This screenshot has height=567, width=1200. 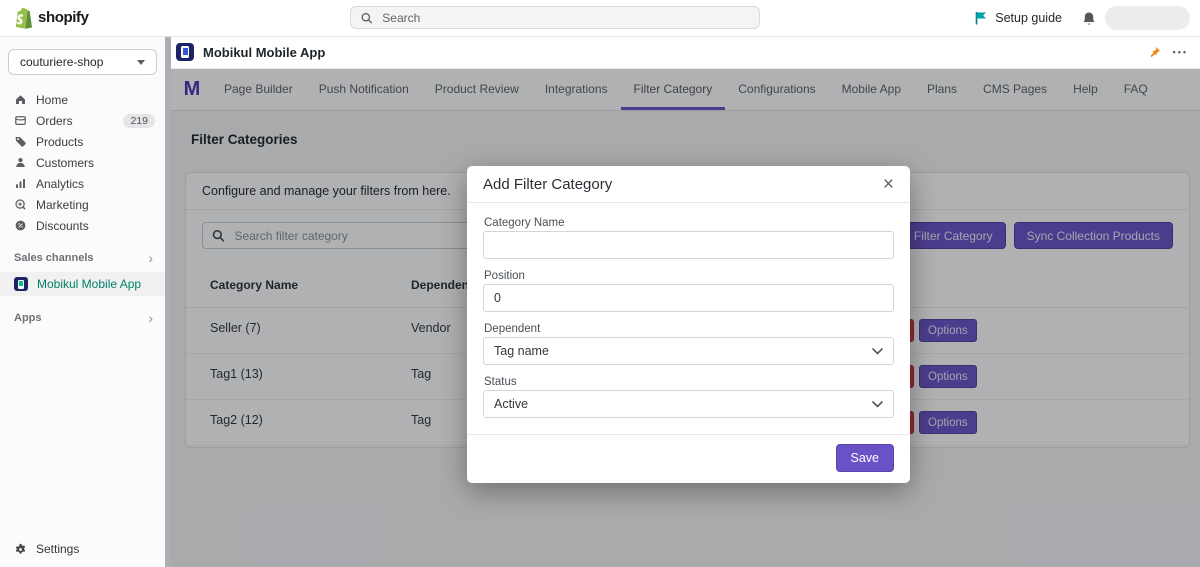 What do you see at coordinates (20, 121) in the screenshot?
I see `orders-icon` at bounding box center [20, 121].